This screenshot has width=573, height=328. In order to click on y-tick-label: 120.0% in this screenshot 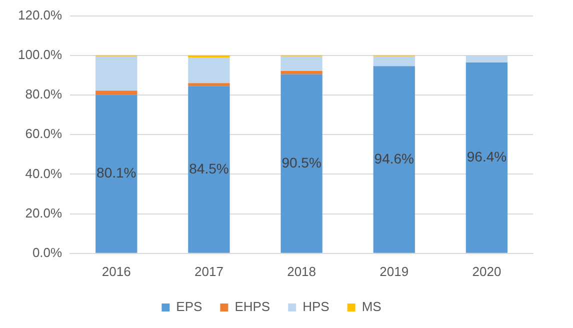, I will do `click(40, 14)`.